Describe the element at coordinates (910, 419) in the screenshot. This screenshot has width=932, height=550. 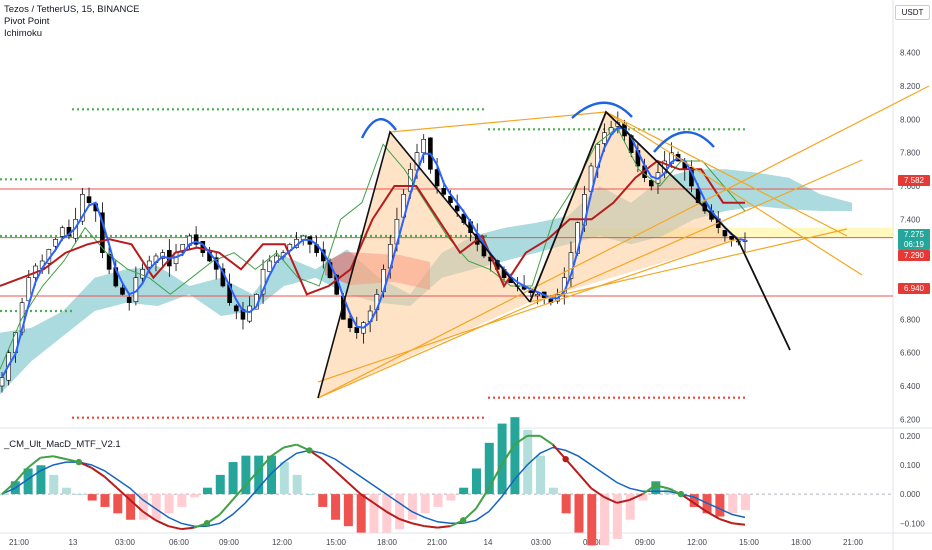
I see `y-tick-label: 6.200` at that location.